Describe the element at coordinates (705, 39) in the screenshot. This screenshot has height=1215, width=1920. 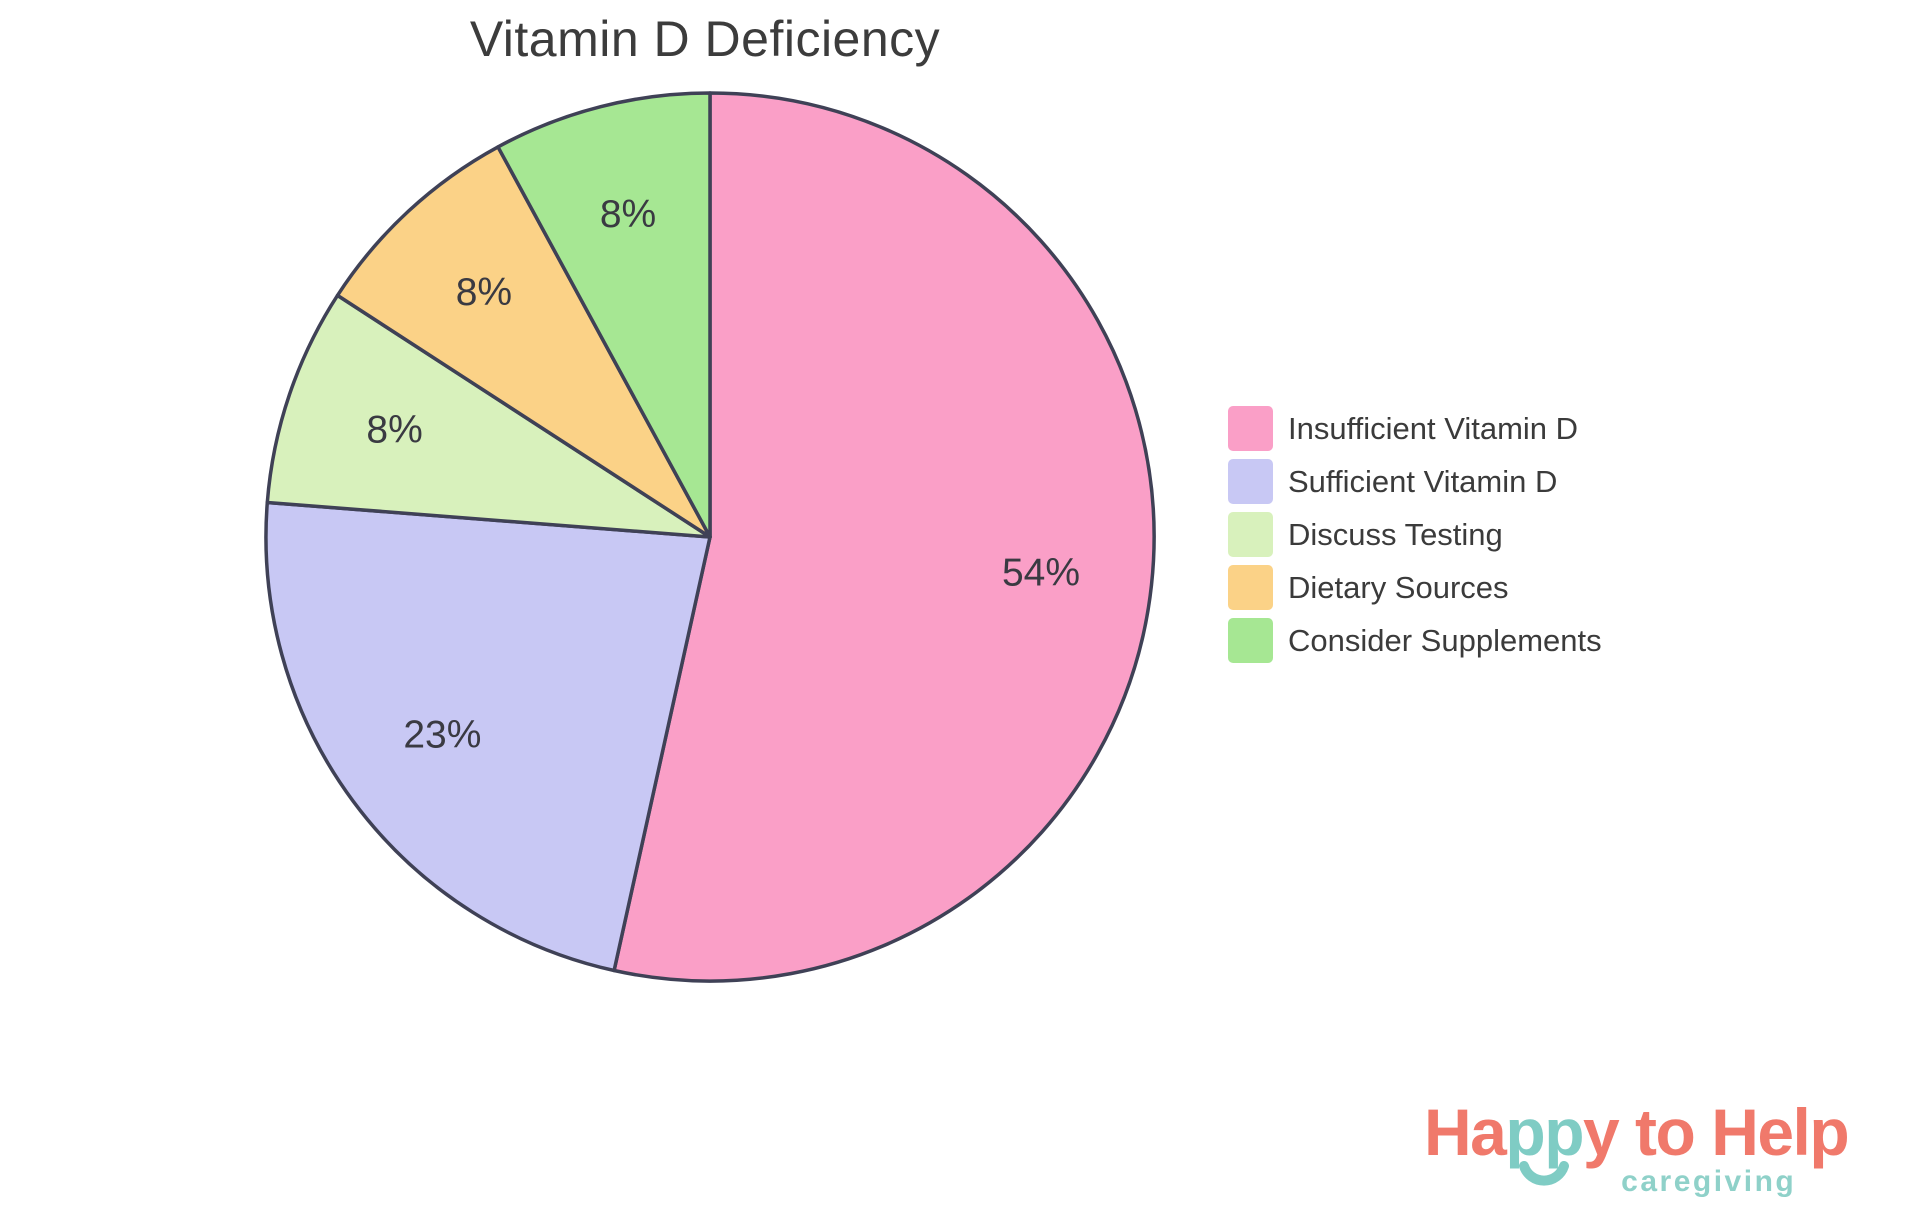
I see `chart-title: Vitamin D Deficiency` at that location.